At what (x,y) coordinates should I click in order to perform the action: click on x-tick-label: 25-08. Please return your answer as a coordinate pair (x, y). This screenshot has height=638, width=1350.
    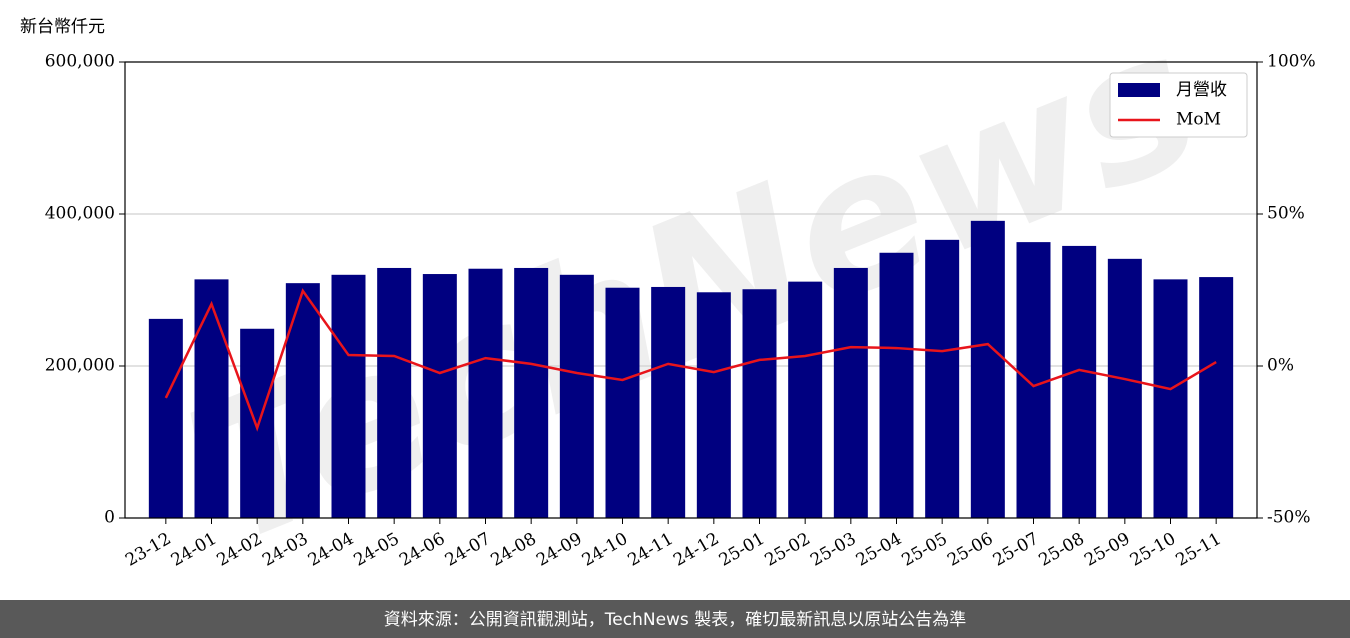
    Looking at the image, I should click on (1061, 550).